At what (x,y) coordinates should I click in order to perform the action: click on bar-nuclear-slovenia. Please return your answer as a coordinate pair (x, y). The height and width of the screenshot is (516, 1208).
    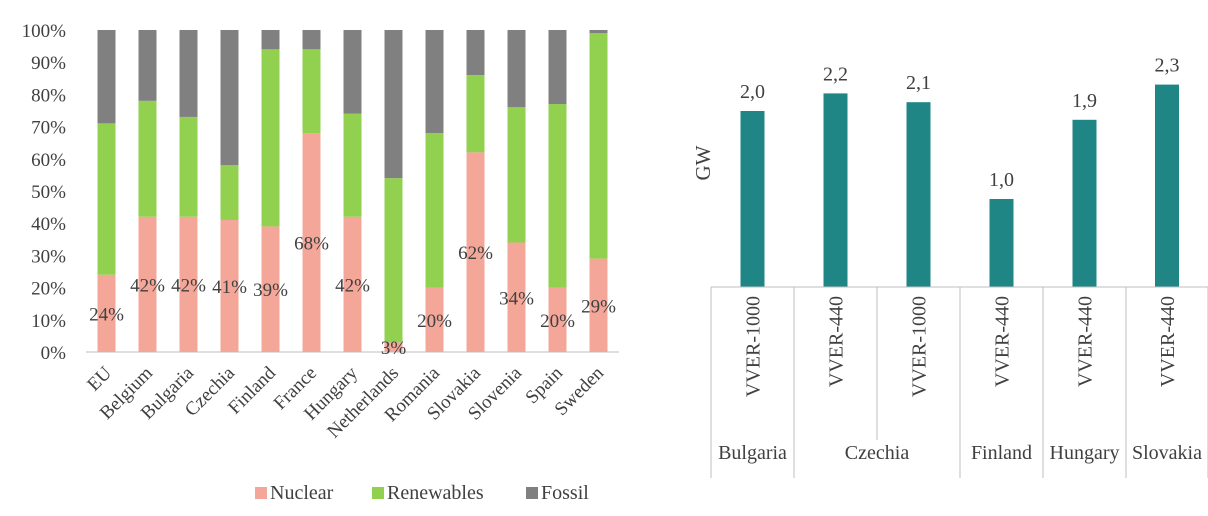
    Looking at the image, I should click on (516, 297).